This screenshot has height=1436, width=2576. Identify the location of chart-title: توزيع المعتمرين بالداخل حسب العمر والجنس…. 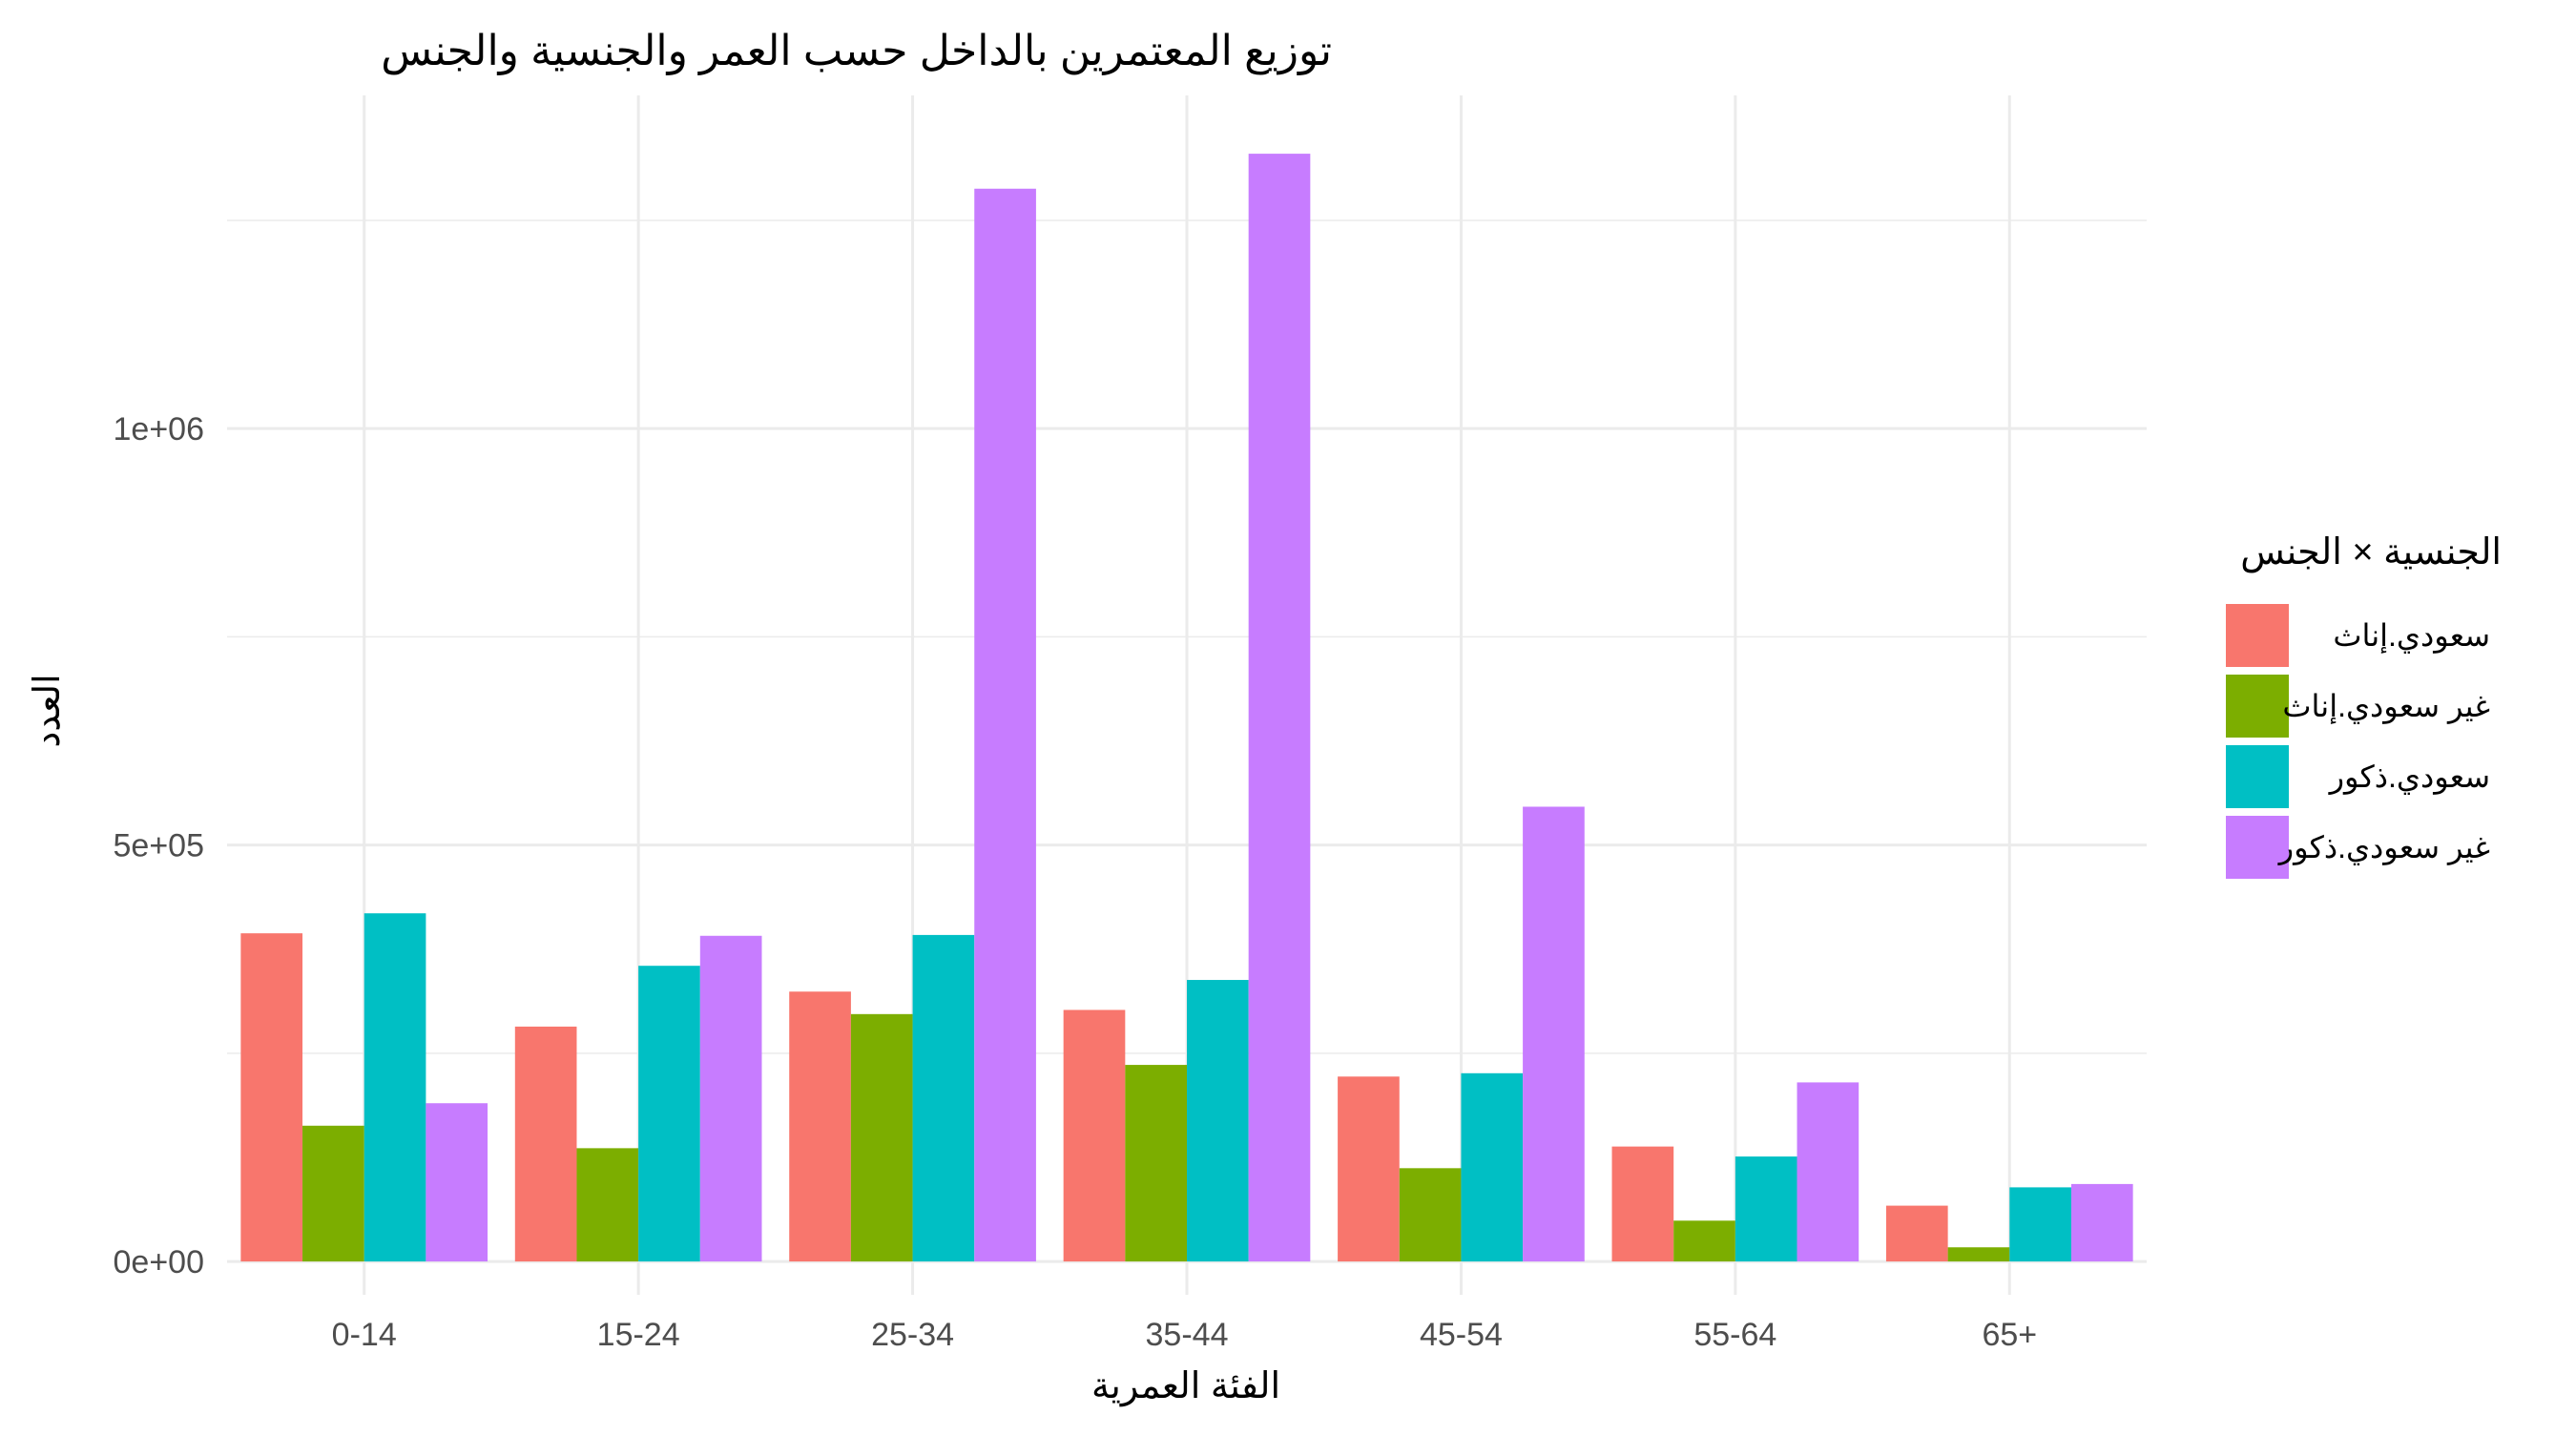
(856, 51).